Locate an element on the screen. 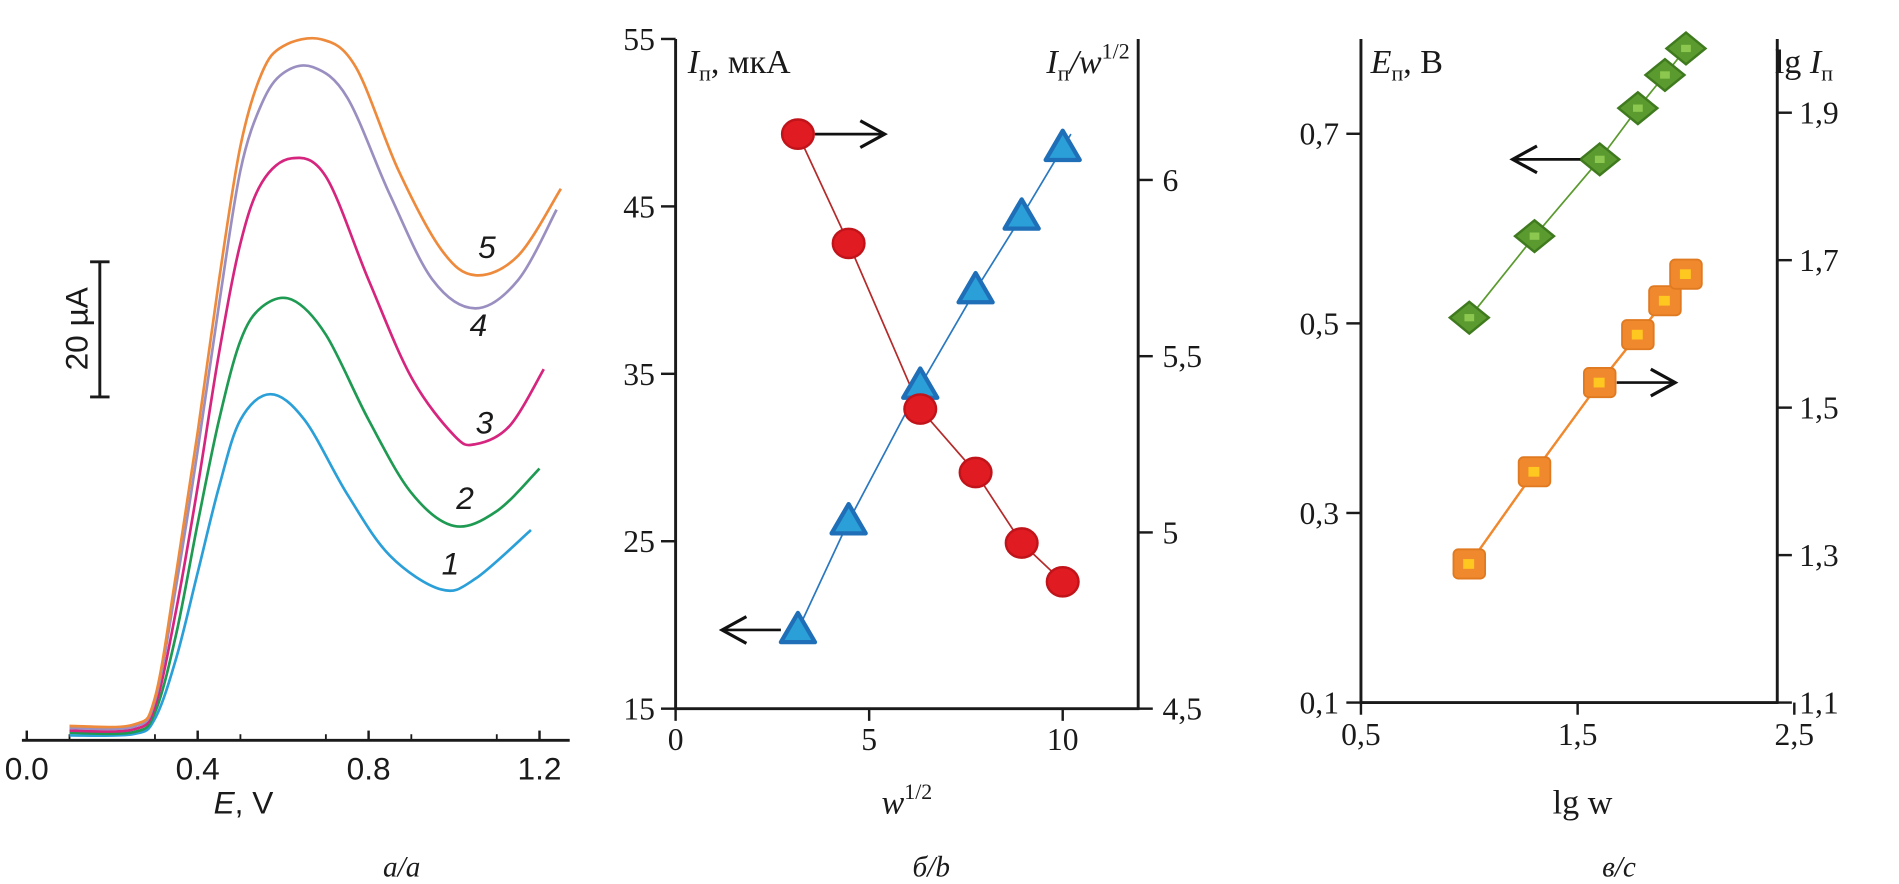  panel-b-right-y-label: Iп/w1/2 is located at coordinates (1087, 61).